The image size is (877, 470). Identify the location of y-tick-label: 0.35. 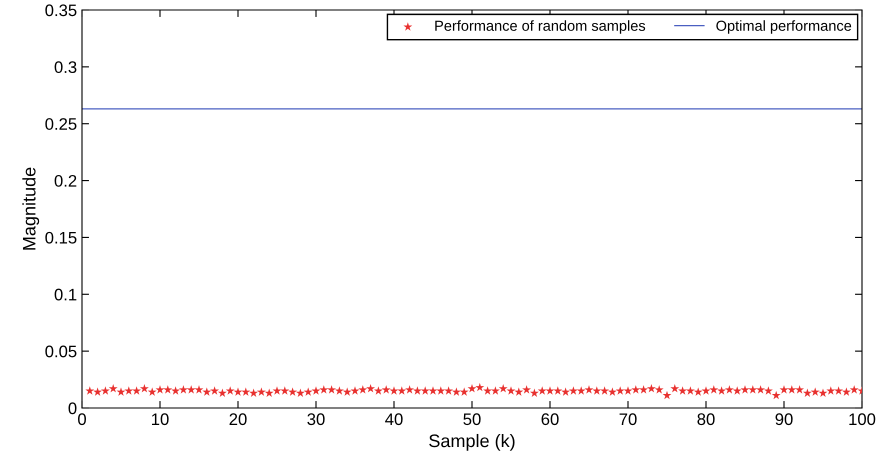
(60, 10).